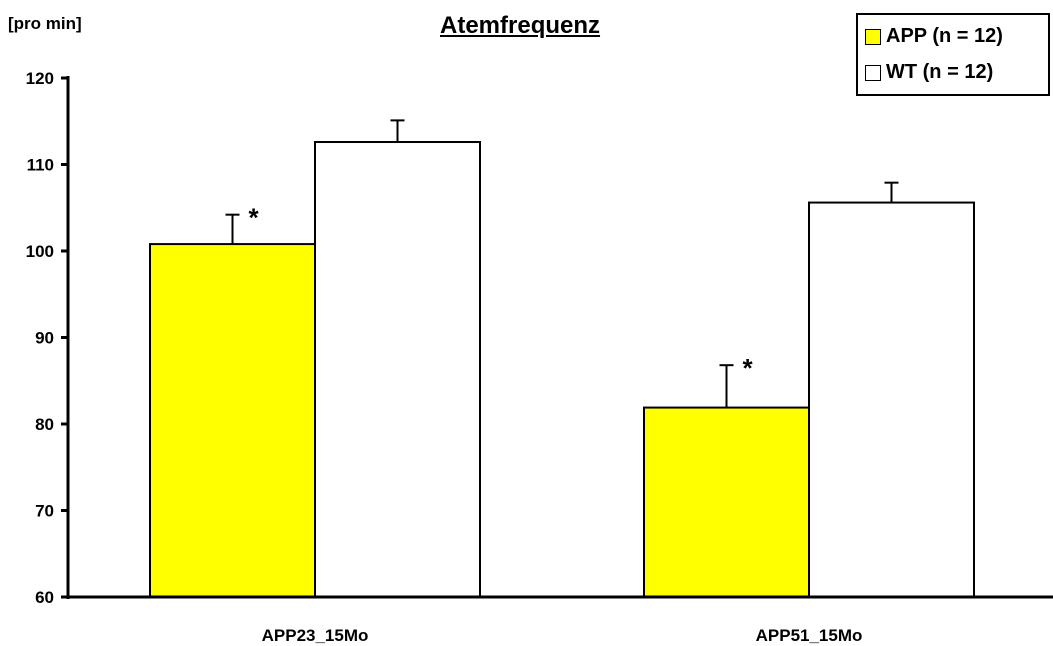 This screenshot has width=1053, height=646. What do you see at coordinates (44, 597) in the screenshot?
I see `y-tick-label: 60` at bounding box center [44, 597].